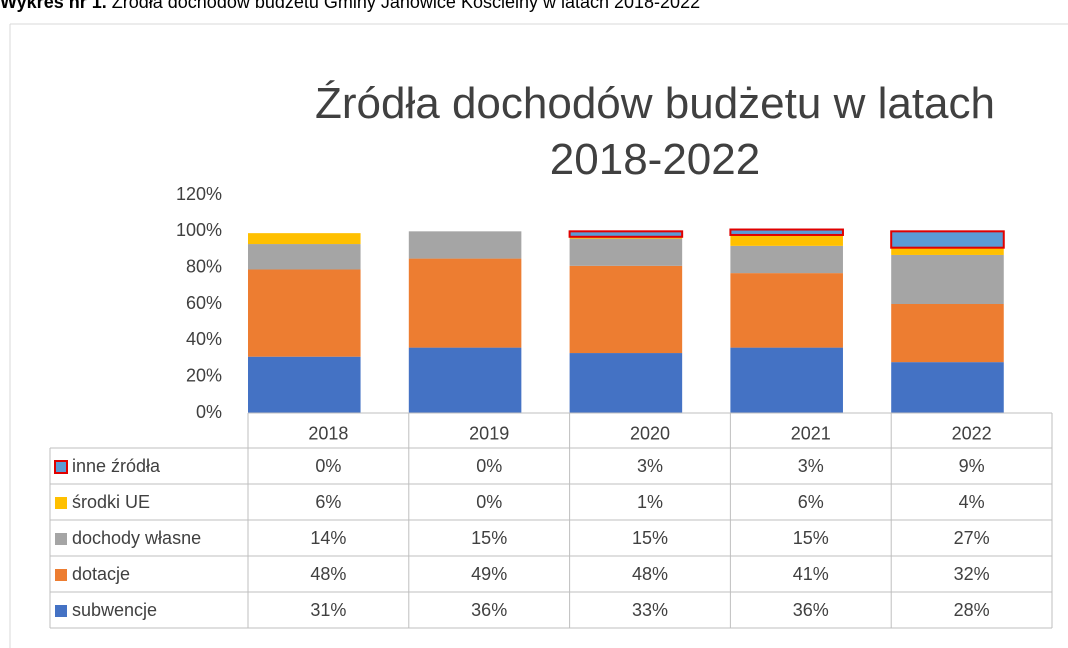 The height and width of the screenshot is (648, 1068). I want to click on table-value: 27%, so click(972, 538).